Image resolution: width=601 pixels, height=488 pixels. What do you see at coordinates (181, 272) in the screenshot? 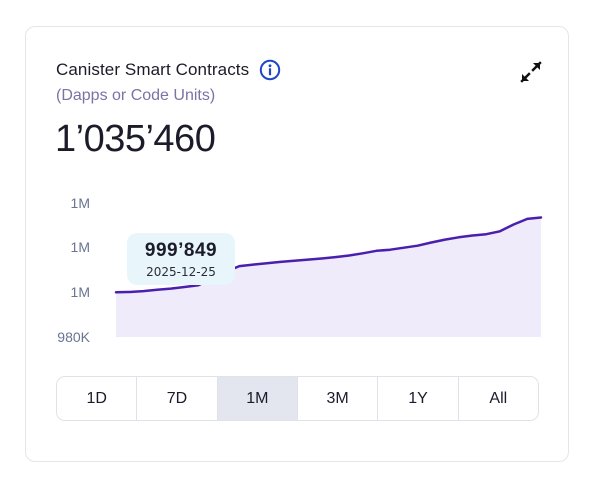
I see `tooltip-date: 2025-12-25` at bounding box center [181, 272].